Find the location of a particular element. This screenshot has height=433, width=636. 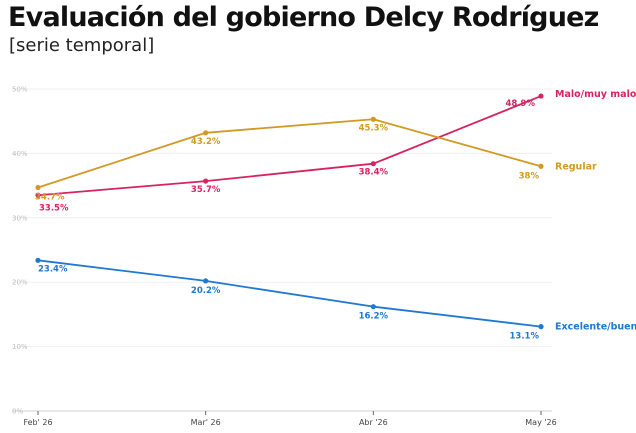

data-label: 20.2% is located at coordinates (206, 291).